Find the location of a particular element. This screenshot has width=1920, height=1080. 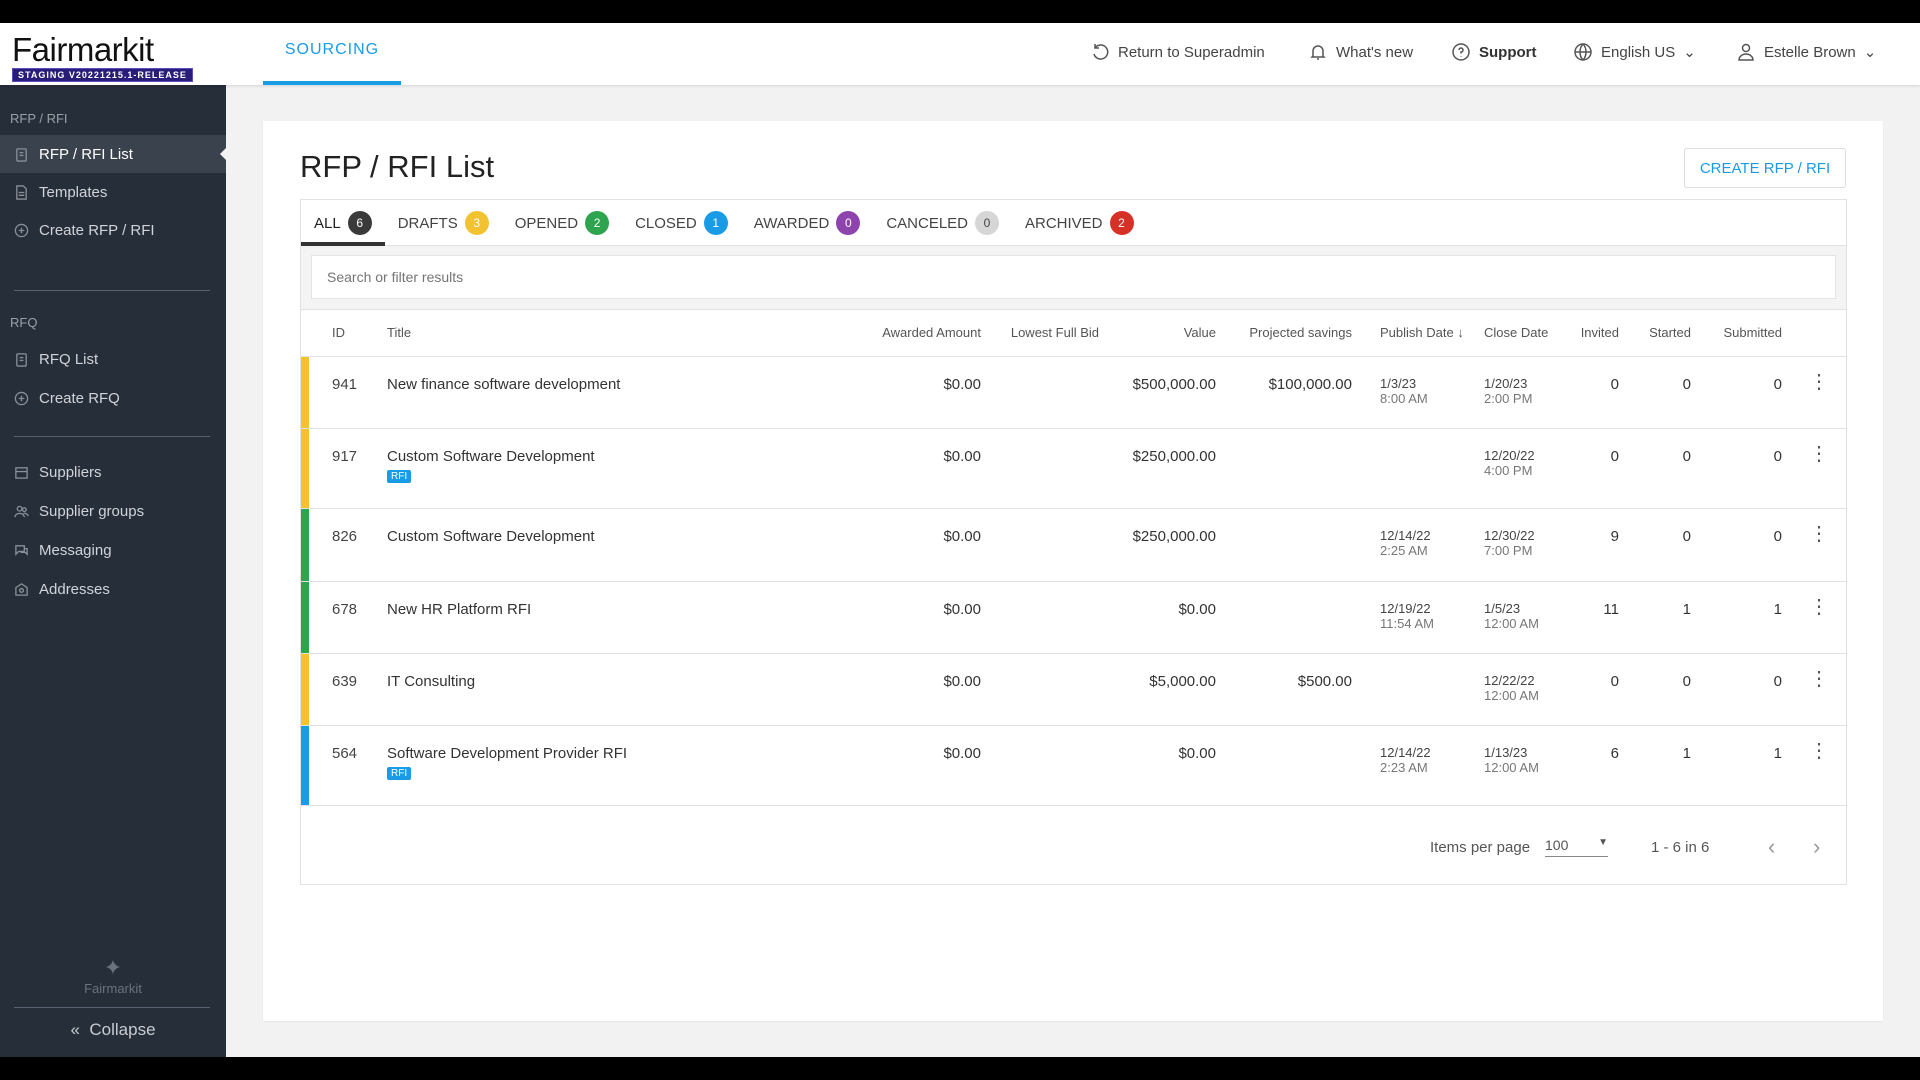

help-icon is located at coordinates (1461, 52).